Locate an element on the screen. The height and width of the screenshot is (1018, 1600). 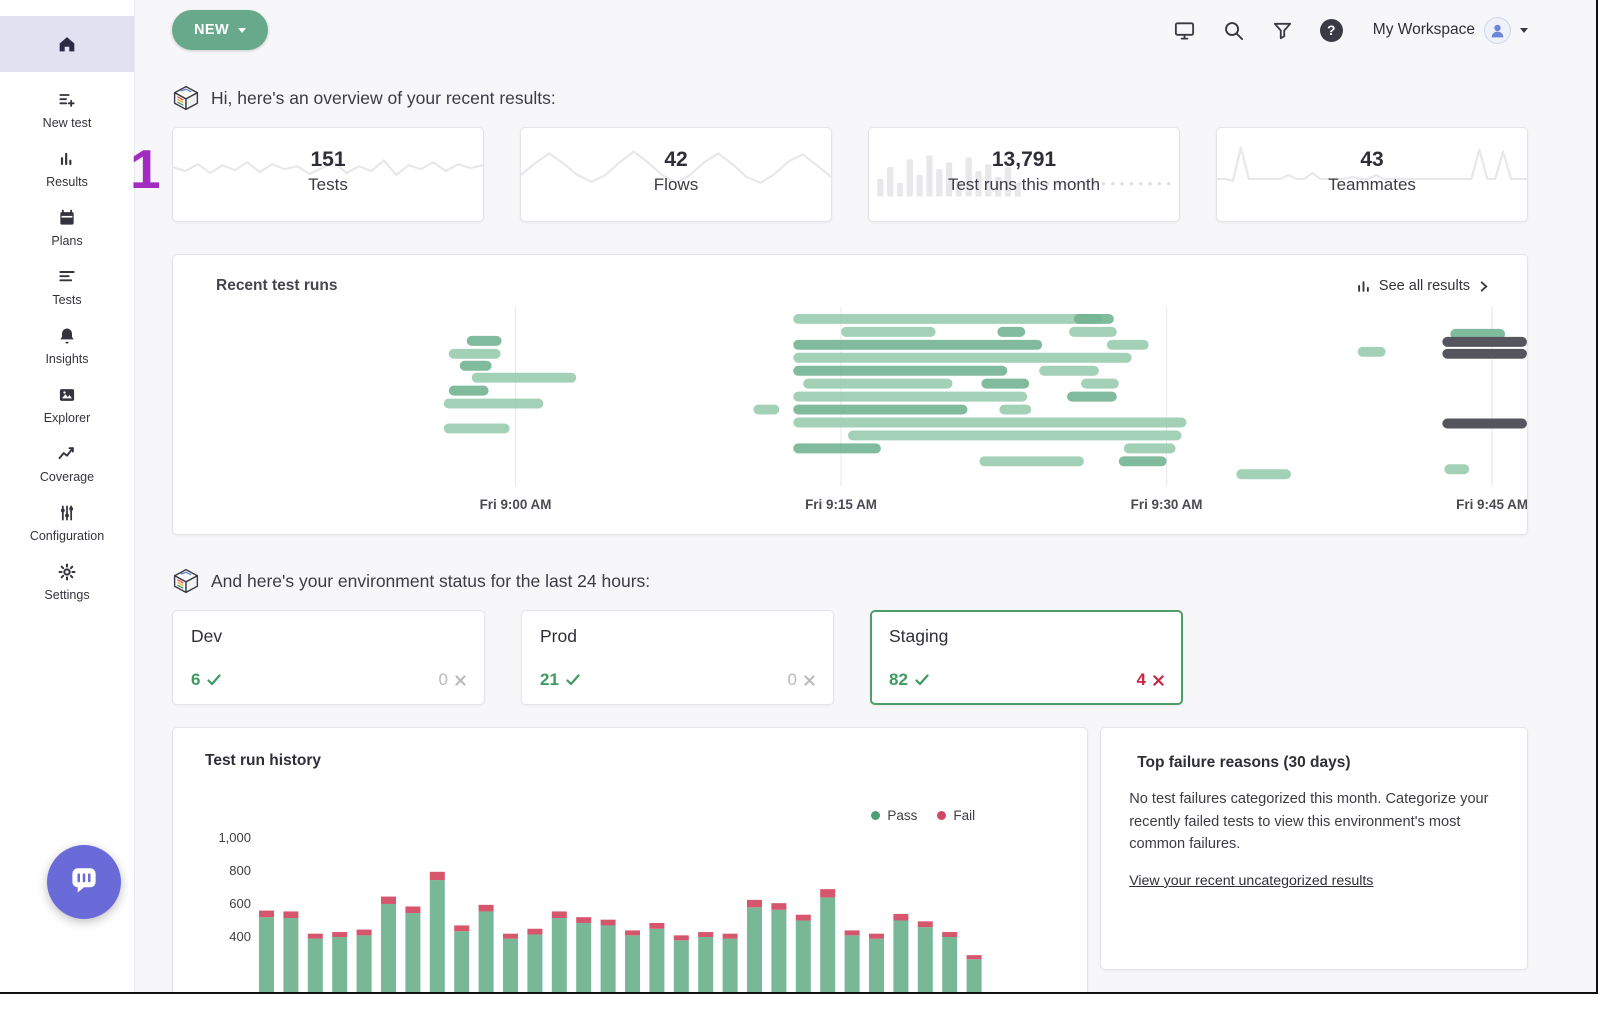
sidebar-item-coverage: Coverage is located at coordinates (67, 463).